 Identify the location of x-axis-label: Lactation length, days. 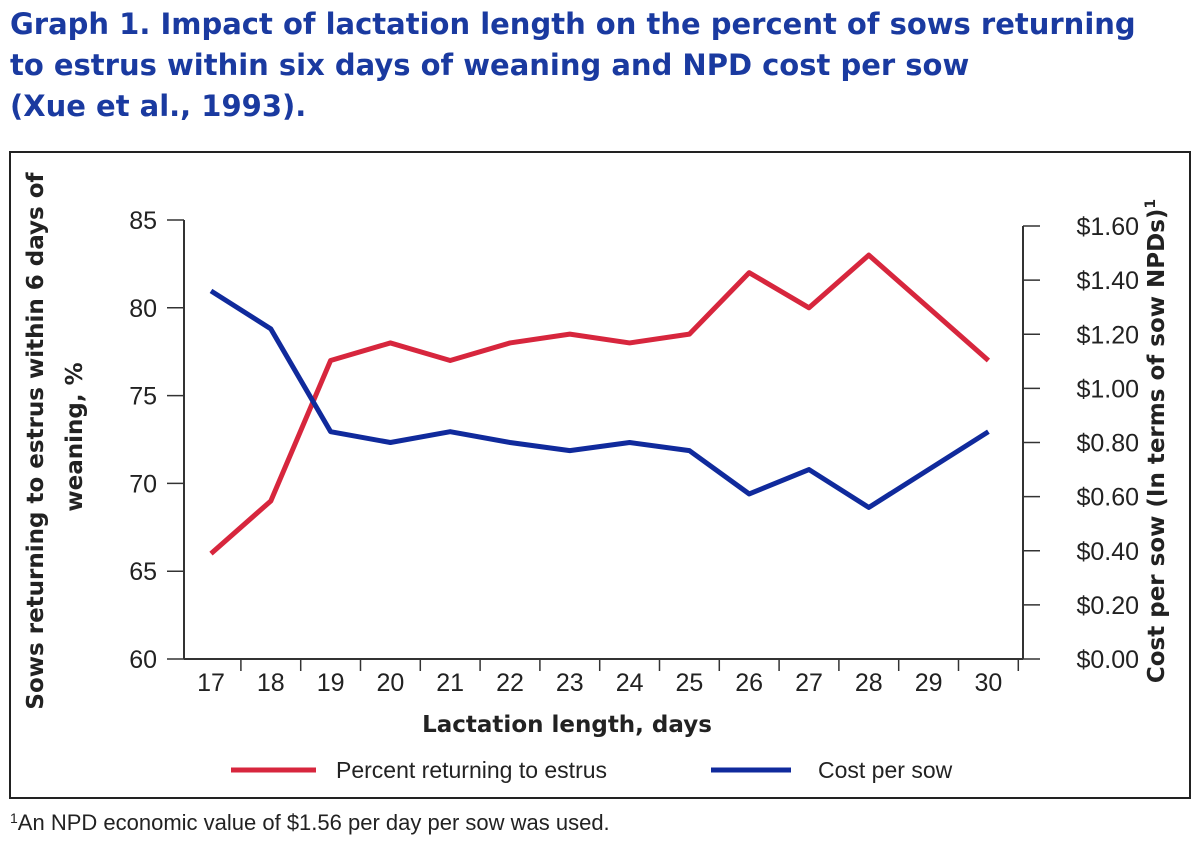
(567, 725).